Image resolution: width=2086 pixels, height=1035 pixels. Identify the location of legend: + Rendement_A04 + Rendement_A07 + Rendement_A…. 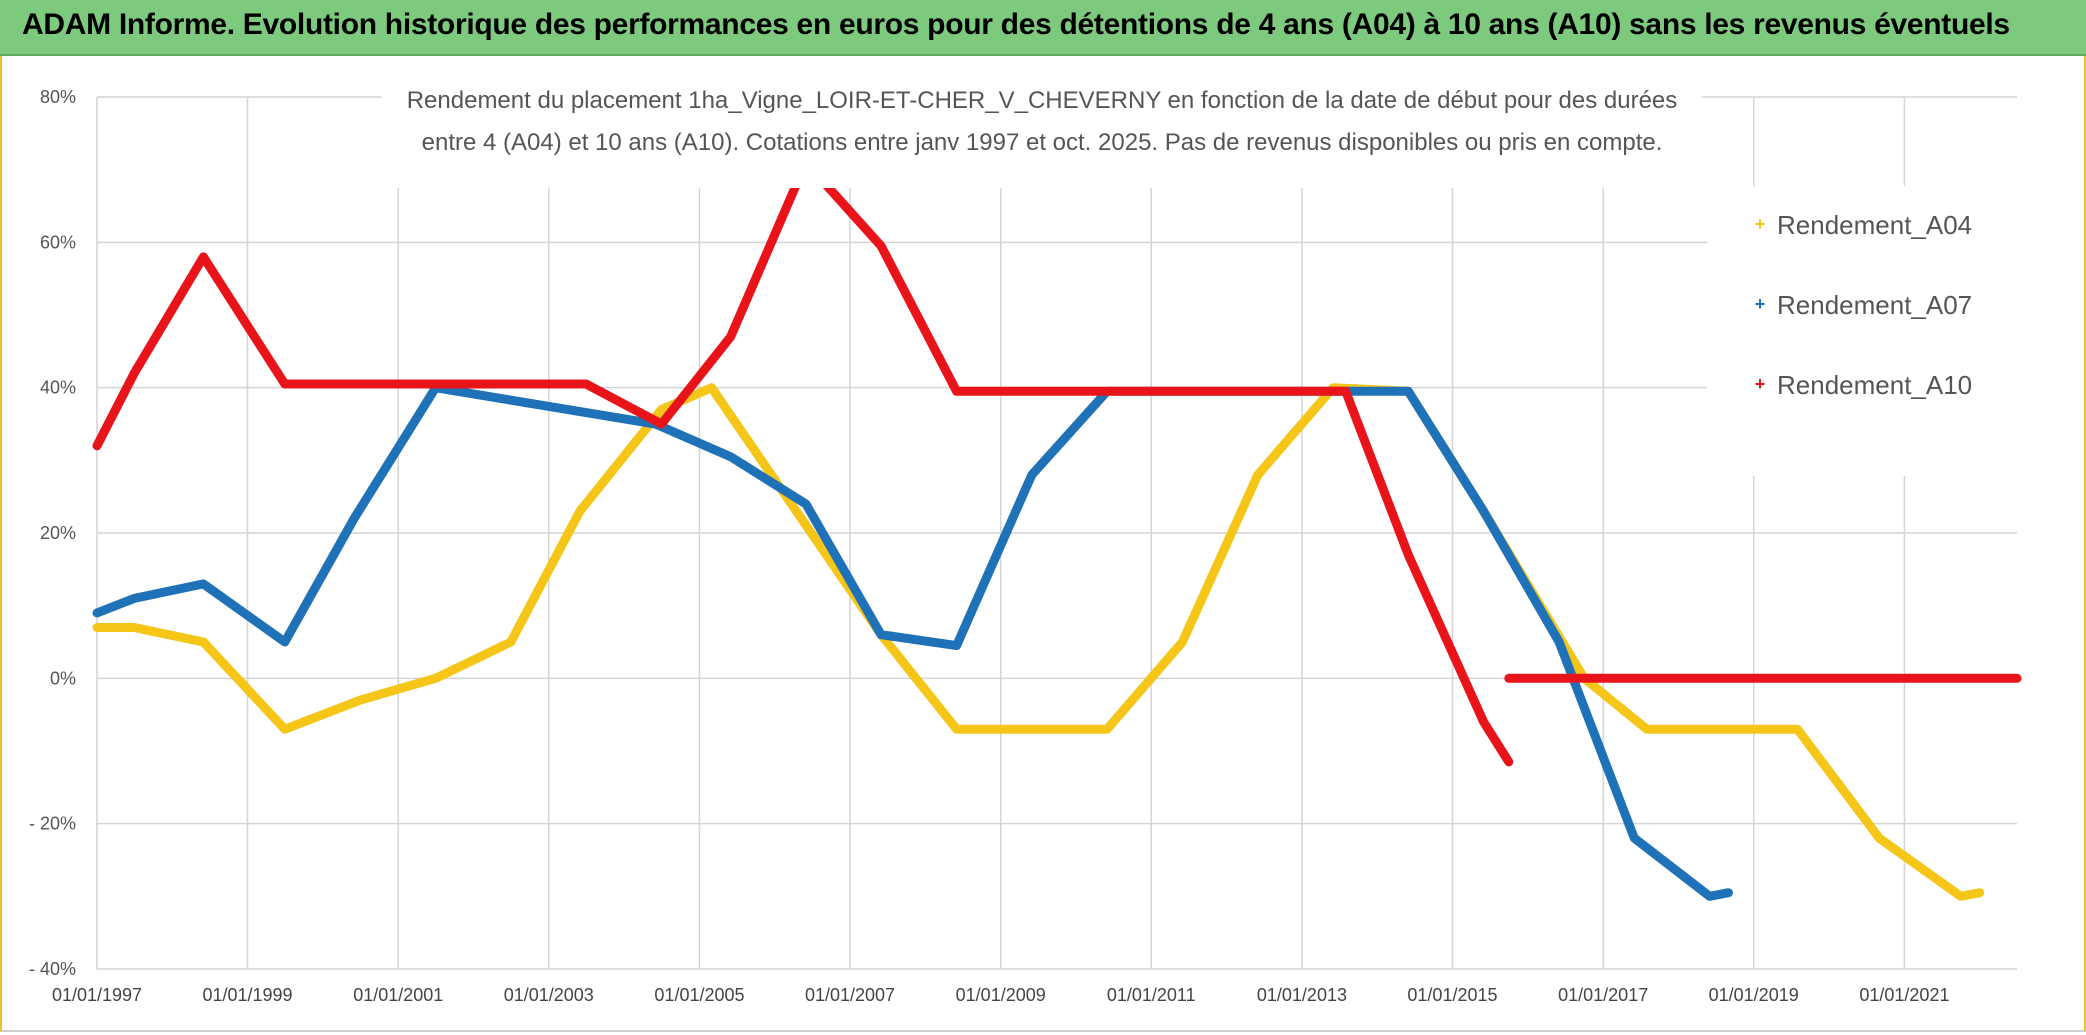
(1872, 331).